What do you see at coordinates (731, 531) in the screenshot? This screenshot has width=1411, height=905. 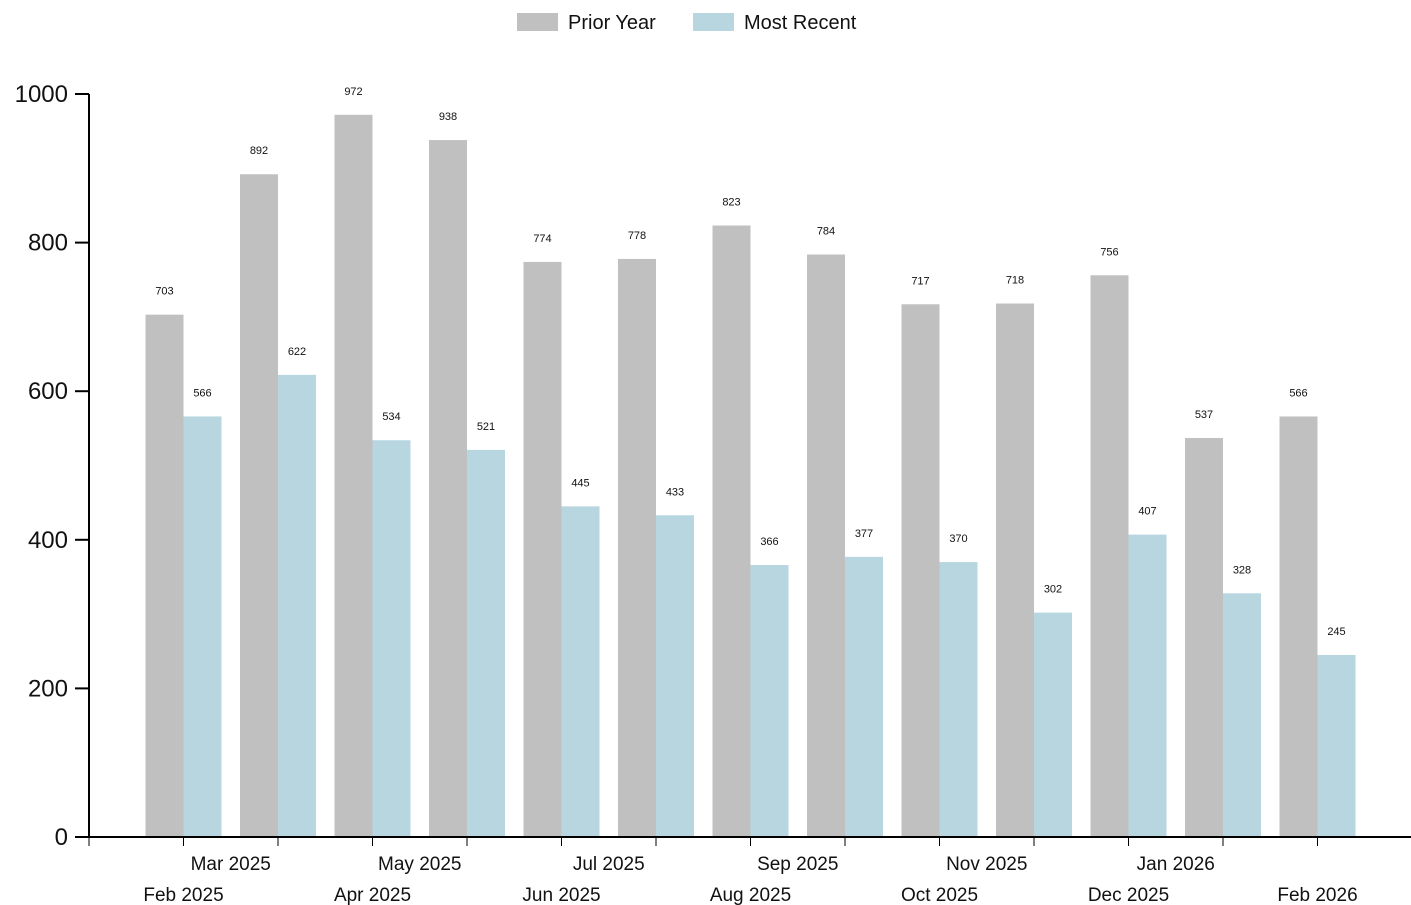 I see `bar-prior-year-aug-2025` at bounding box center [731, 531].